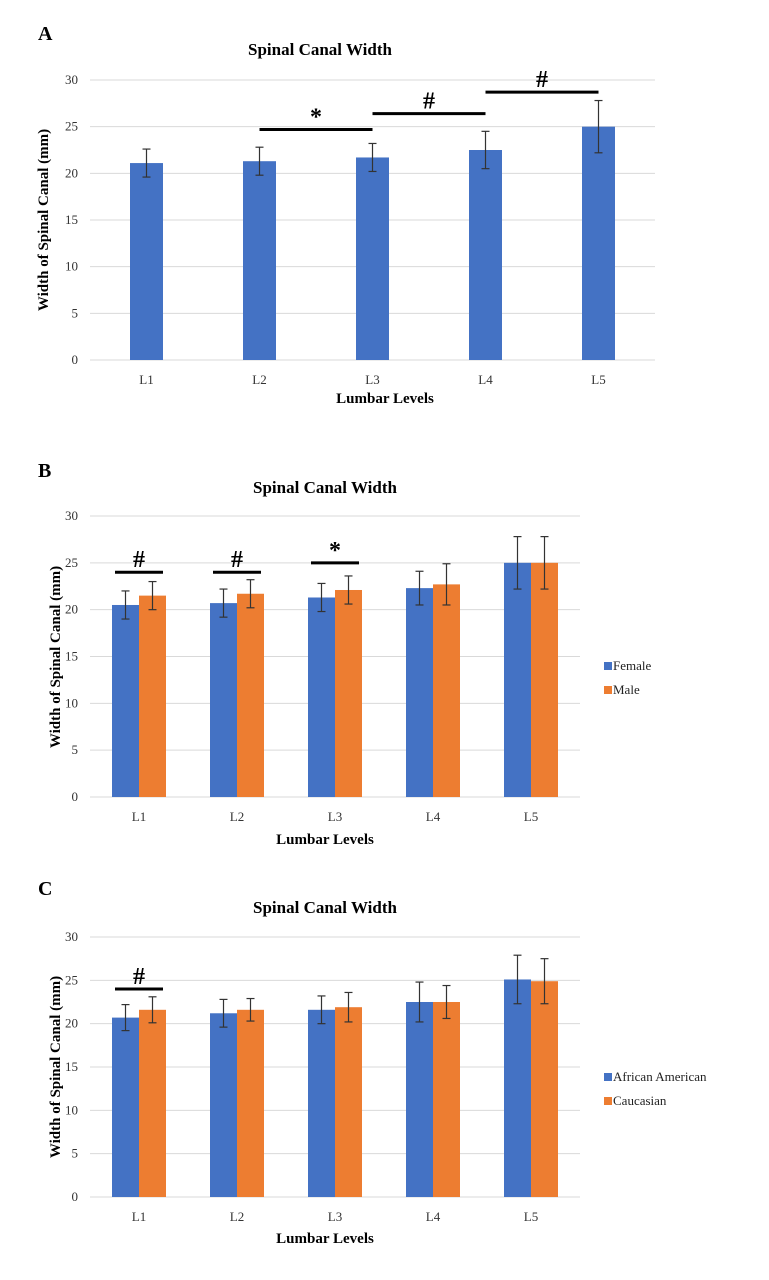  Describe the element at coordinates (45, 34) in the screenshot. I see `panel-label: A` at that location.